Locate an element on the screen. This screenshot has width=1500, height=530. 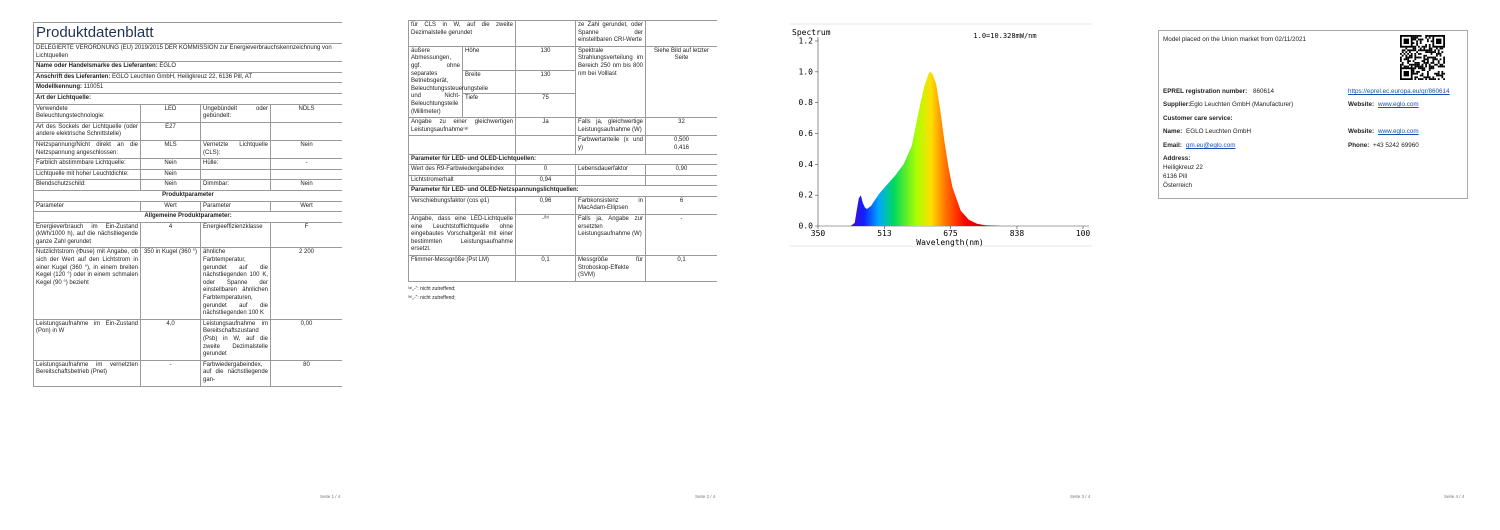
heading: Customer care service: is located at coordinates (1198, 118).